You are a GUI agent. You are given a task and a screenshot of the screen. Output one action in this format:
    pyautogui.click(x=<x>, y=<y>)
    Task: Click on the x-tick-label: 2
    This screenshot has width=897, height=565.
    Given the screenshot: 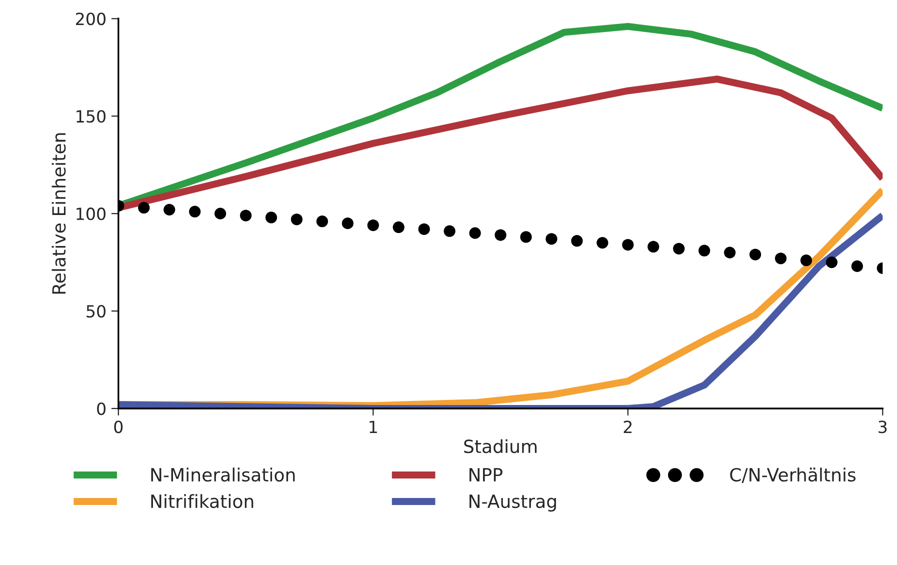 What is the action you would take?
    pyautogui.click(x=628, y=426)
    